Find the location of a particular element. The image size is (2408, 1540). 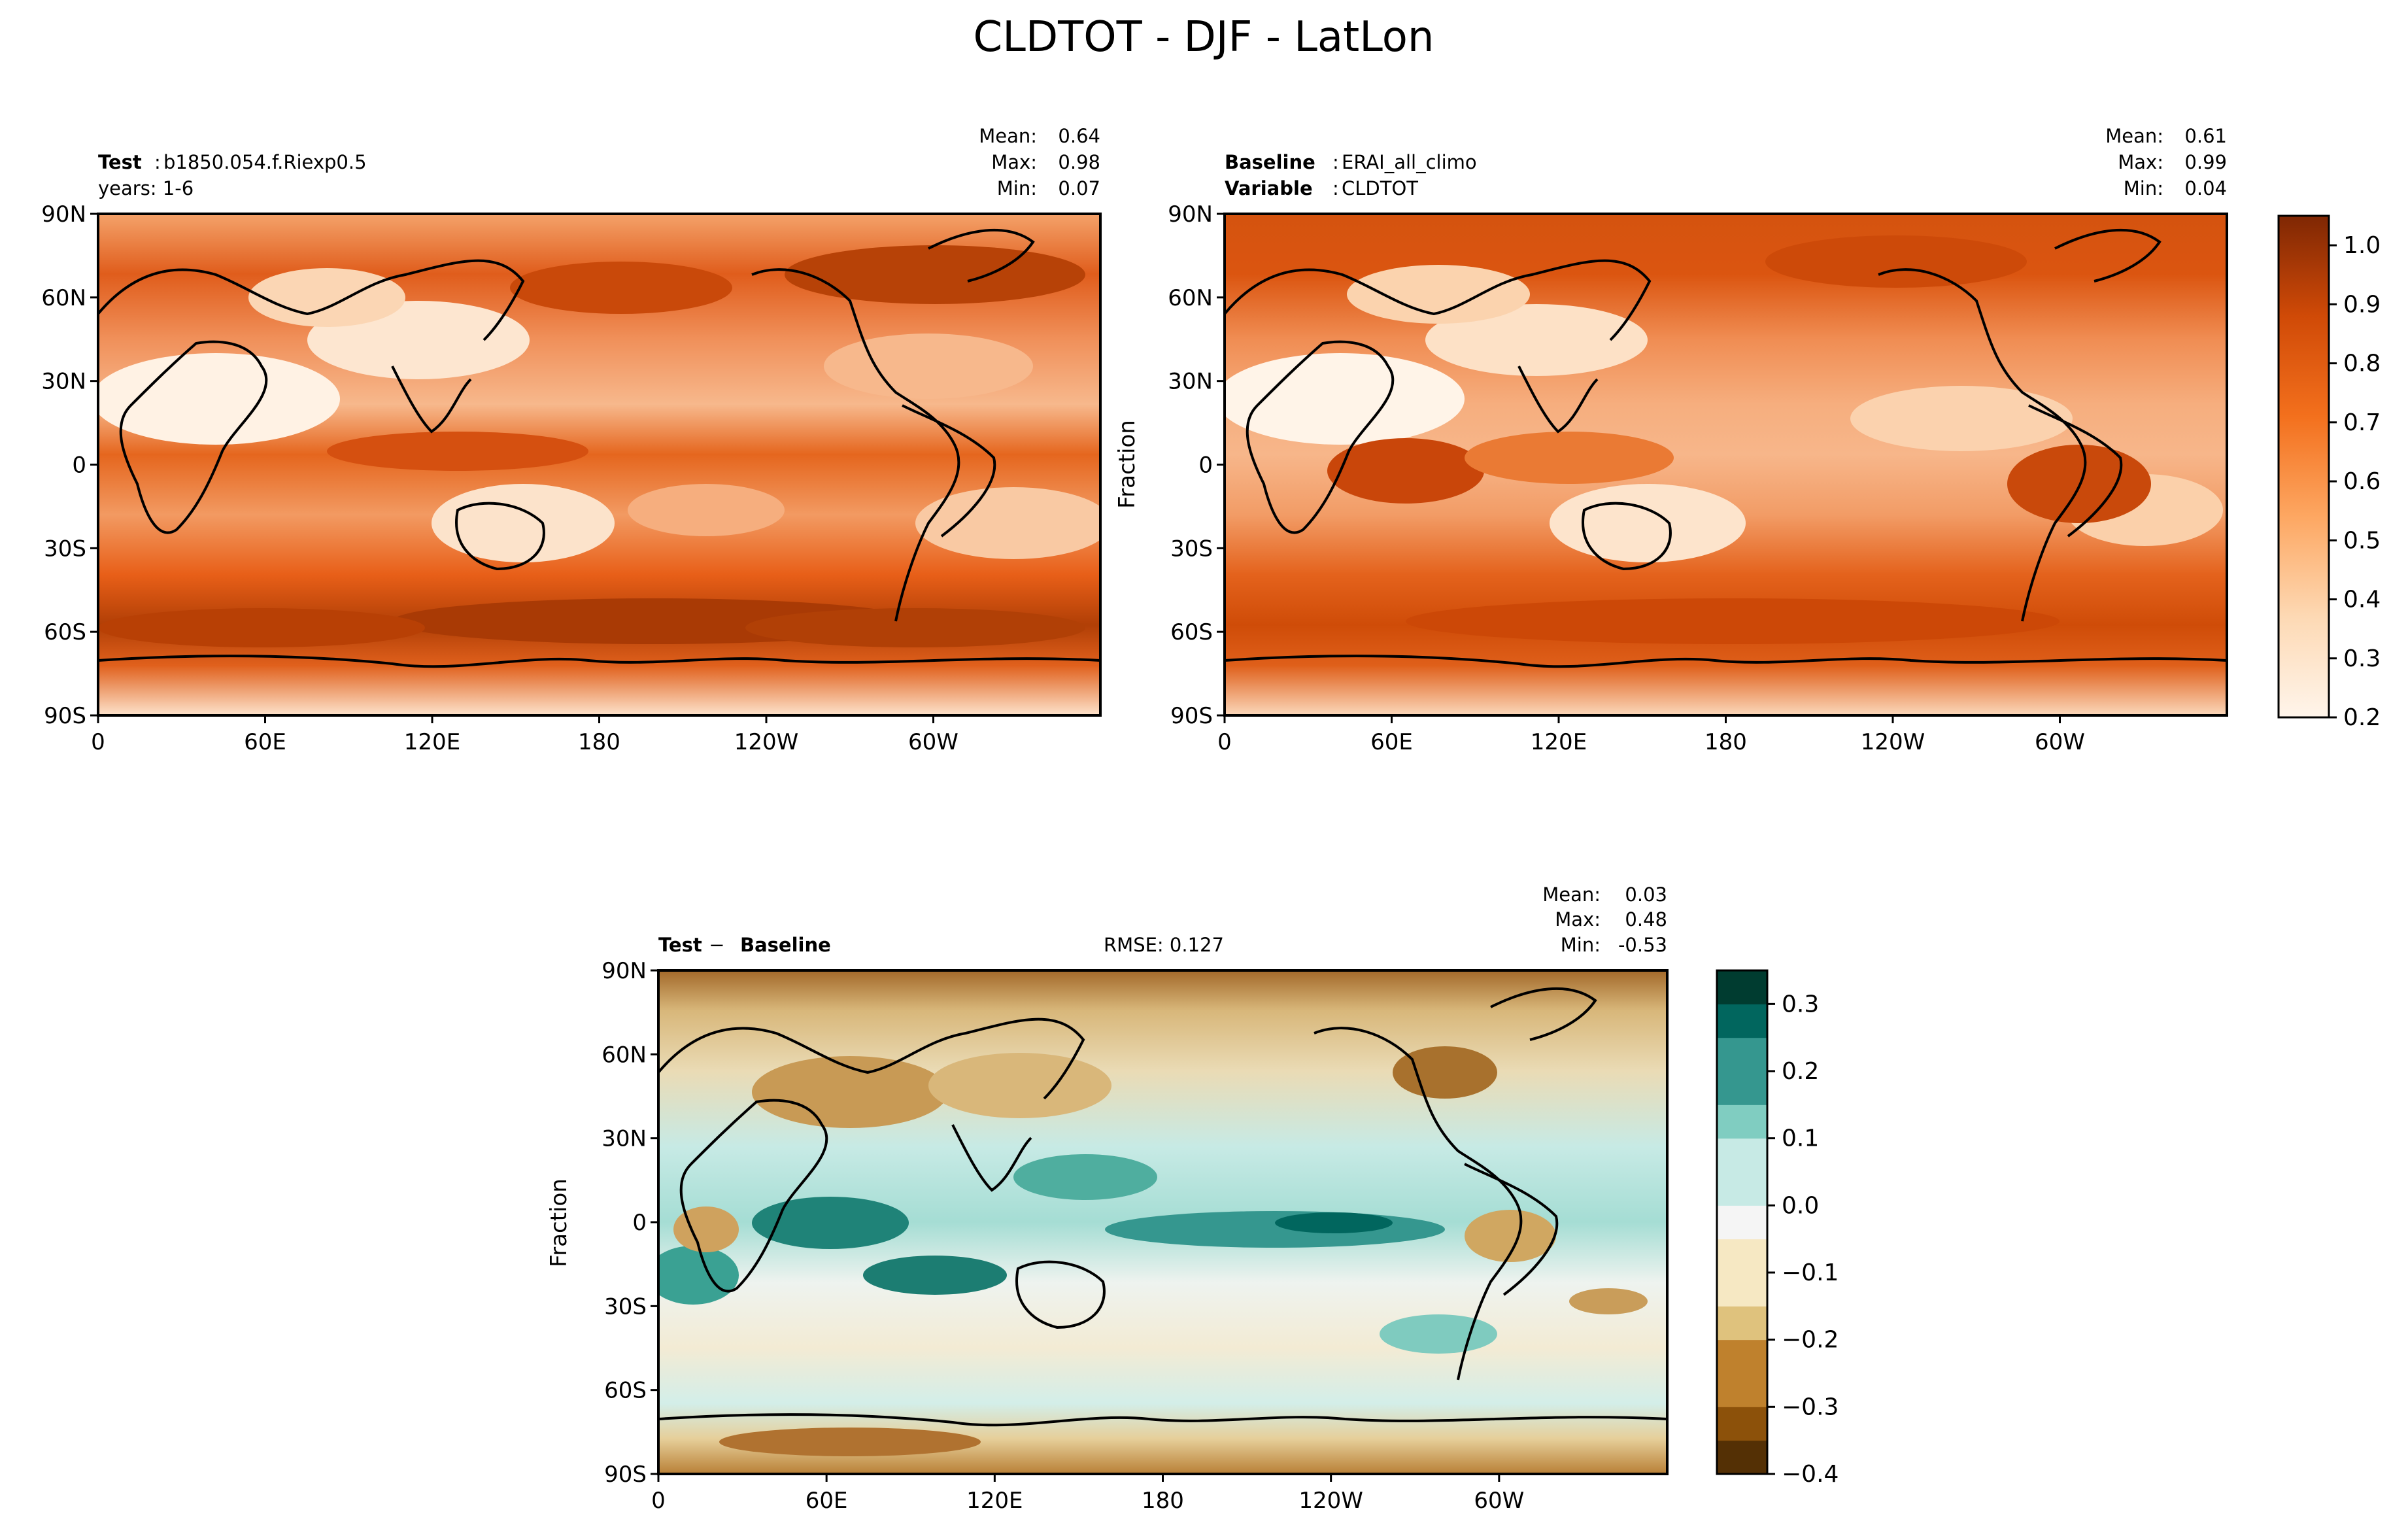

figure-title: CLDTOT - DJF - LatLon is located at coordinates (1204, 37).